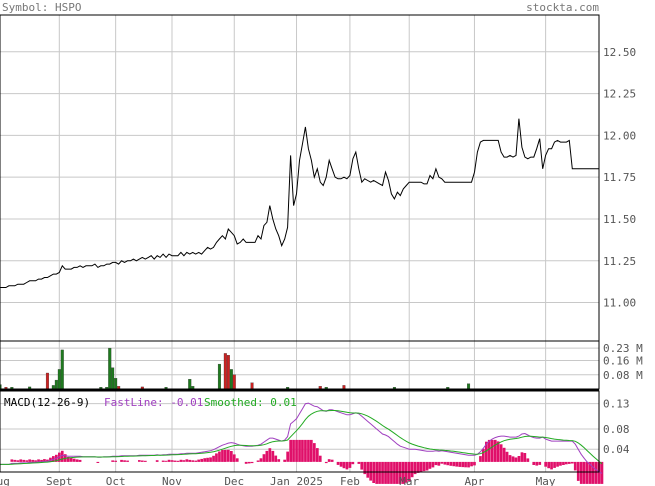  Describe the element at coordinates (619, 261) in the screenshot. I see `price-tick-label: 11.25` at that location.